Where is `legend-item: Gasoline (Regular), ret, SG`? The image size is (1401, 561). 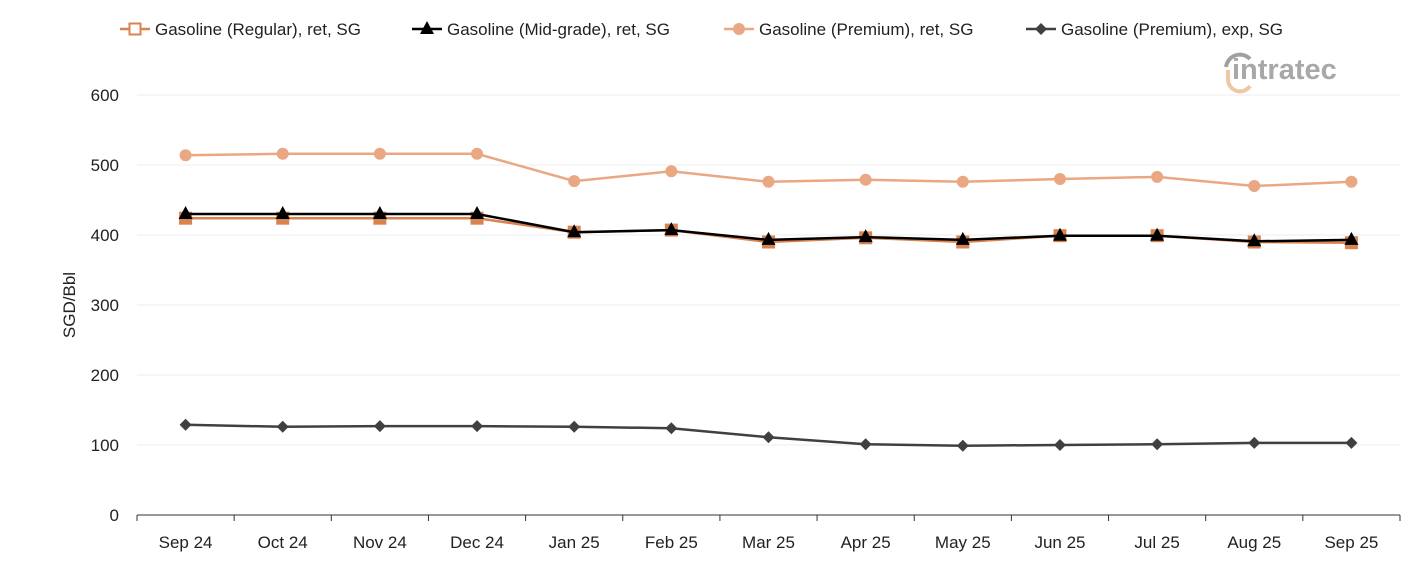 legend-item: Gasoline (Regular), ret, SG is located at coordinates (240, 29).